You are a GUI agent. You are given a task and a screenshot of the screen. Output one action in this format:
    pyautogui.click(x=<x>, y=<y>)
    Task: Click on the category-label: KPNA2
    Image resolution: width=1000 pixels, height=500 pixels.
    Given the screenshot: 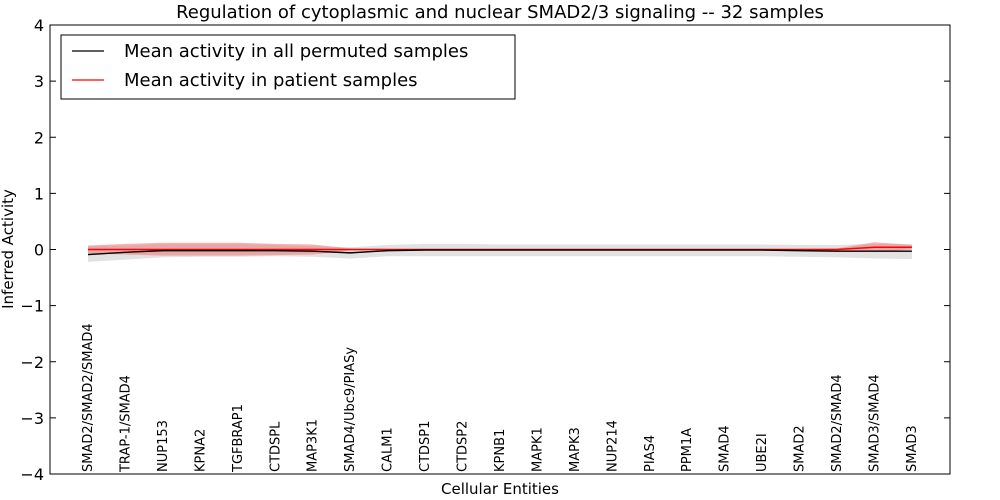 What is the action you would take?
    pyautogui.click(x=200, y=450)
    